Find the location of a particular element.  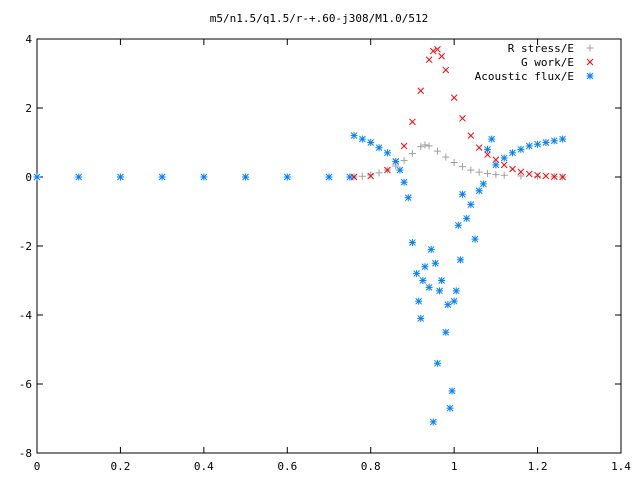

x-tick-label: 0.2 is located at coordinates (120, 466).